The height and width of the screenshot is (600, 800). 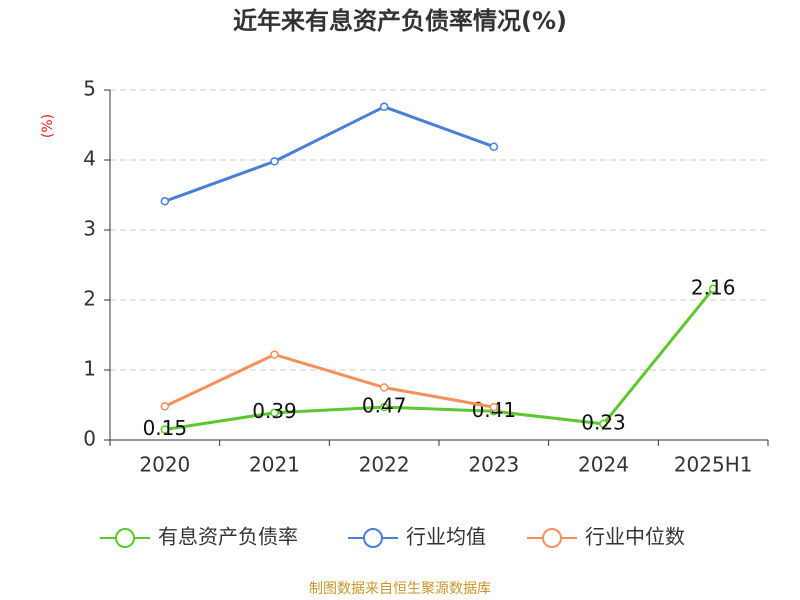 I want to click on y-tick-label: 5, so click(x=89, y=89).